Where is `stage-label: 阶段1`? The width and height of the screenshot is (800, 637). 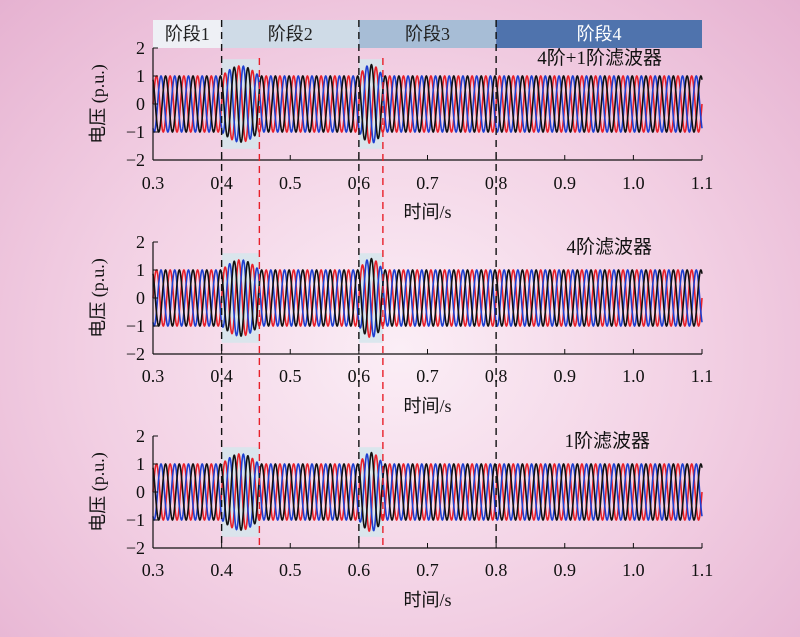
stage-label: 阶段1 is located at coordinates (187, 34).